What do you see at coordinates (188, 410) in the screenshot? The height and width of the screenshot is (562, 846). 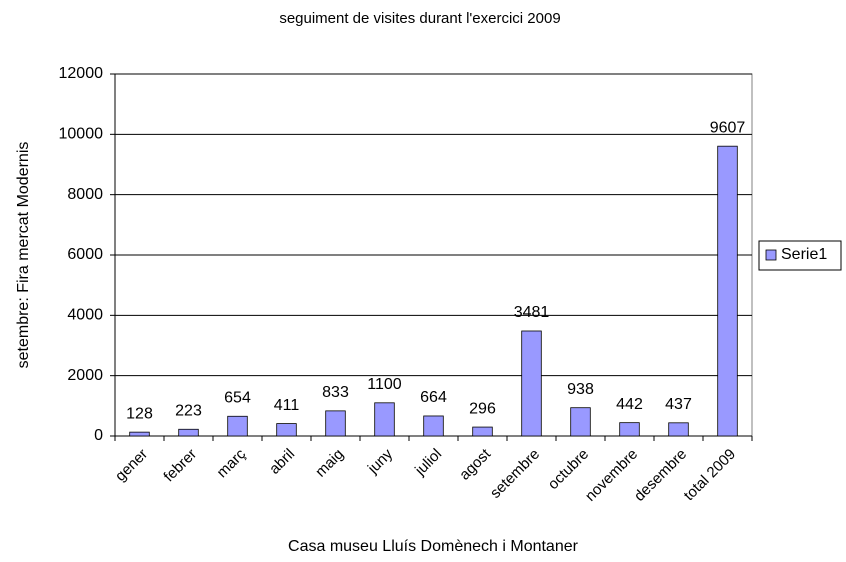 I see `data-label: 223` at bounding box center [188, 410].